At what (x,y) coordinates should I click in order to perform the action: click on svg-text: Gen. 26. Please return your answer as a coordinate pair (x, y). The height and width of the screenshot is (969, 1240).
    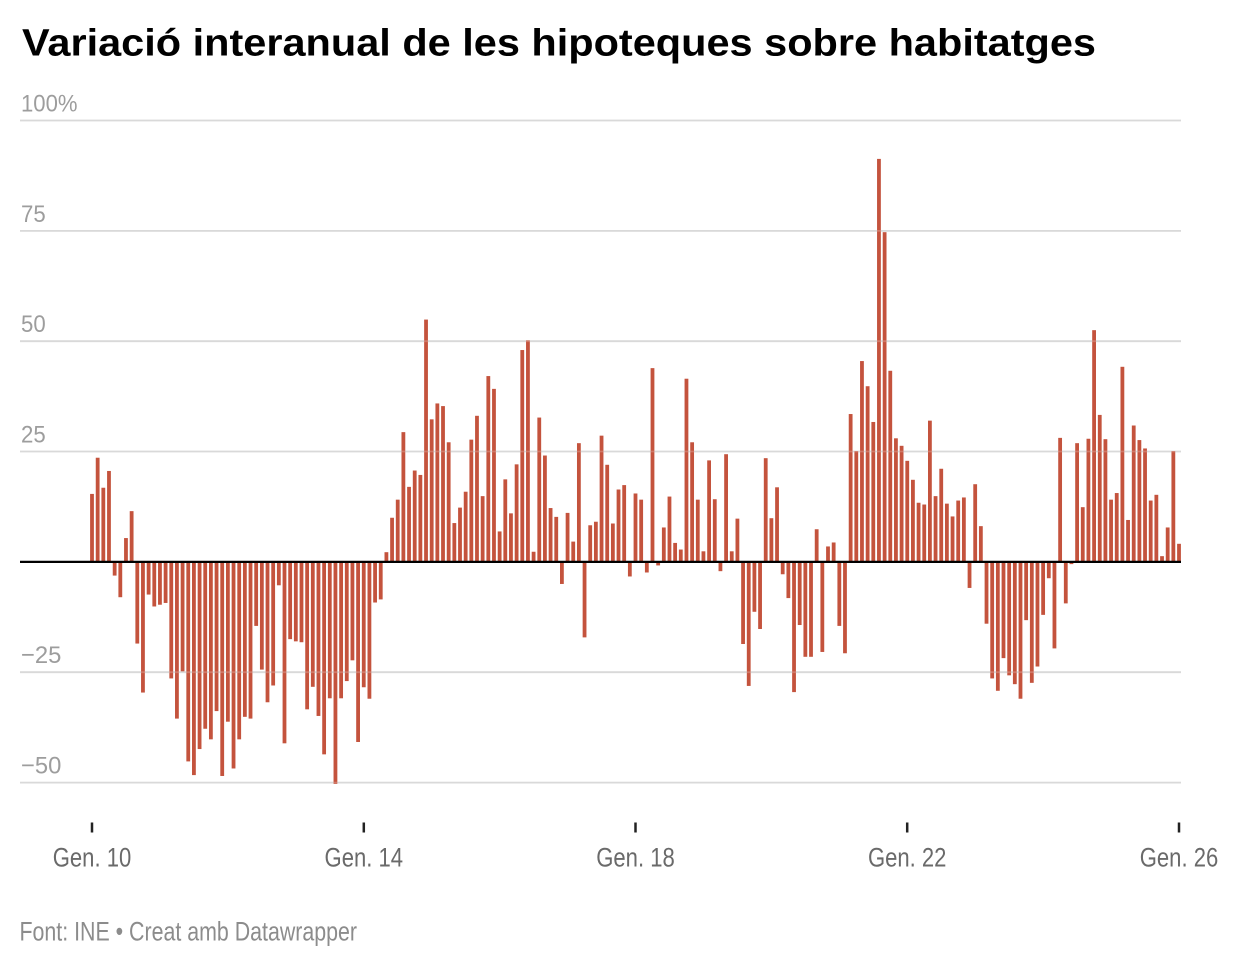
    Looking at the image, I should click on (1179, 858).